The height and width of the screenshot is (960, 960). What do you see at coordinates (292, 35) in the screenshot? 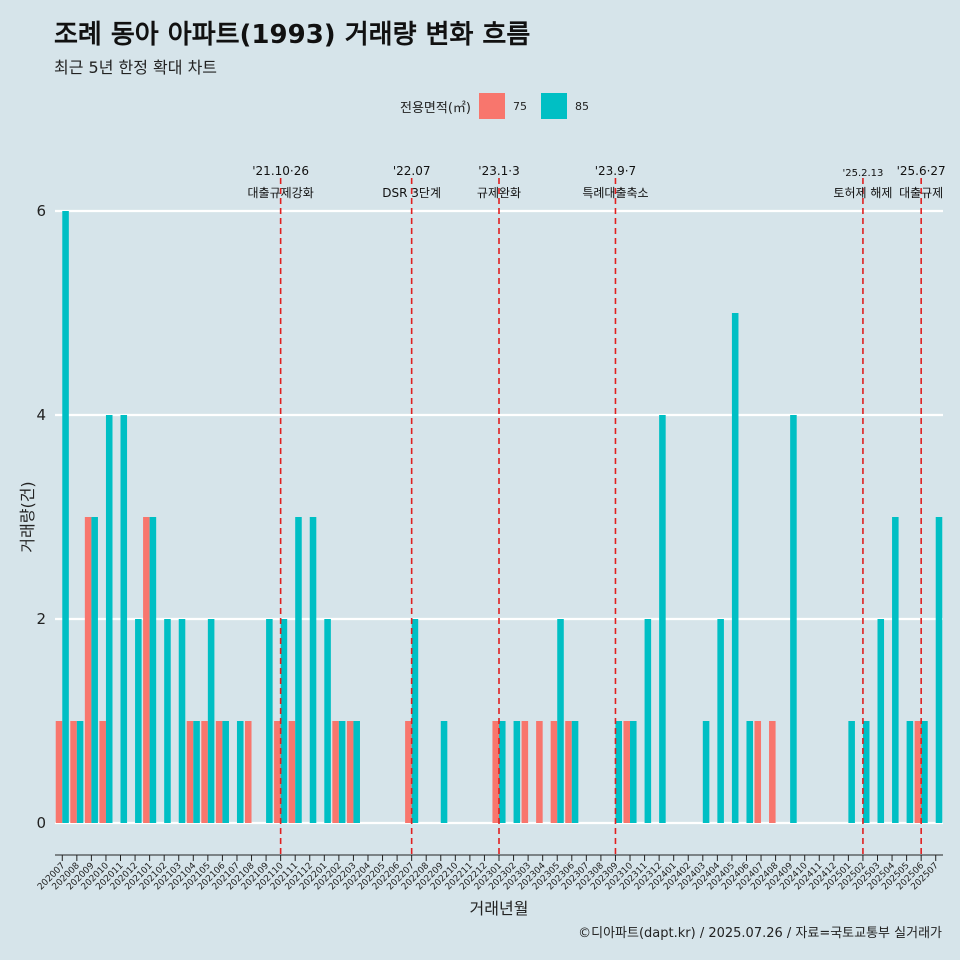
I see `chart-title: 조례 동아 아파트(1993) 거래량 변화 흐름` at bounding box center [292, 35].